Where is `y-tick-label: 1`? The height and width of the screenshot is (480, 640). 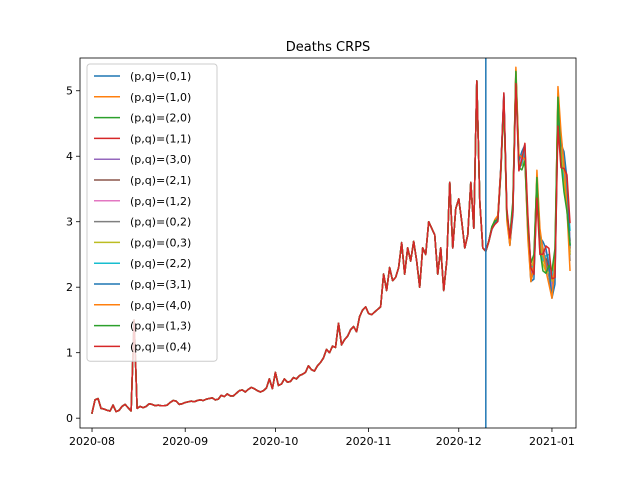
y-tick-label: 1 is located at coordinates (69, 353).